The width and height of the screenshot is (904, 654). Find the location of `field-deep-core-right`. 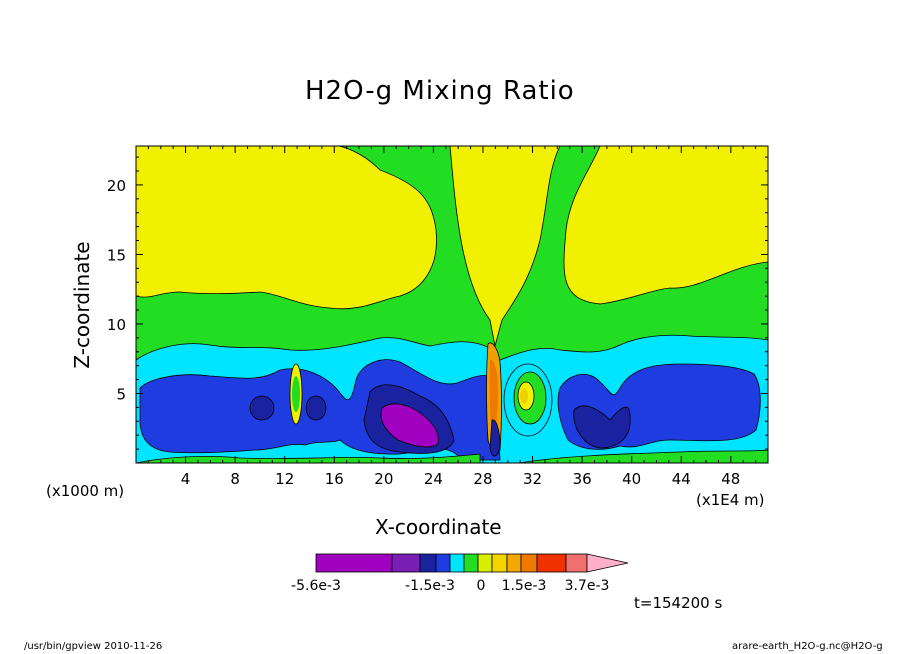

field-deep-core-right is located at coordinates (602, 427).